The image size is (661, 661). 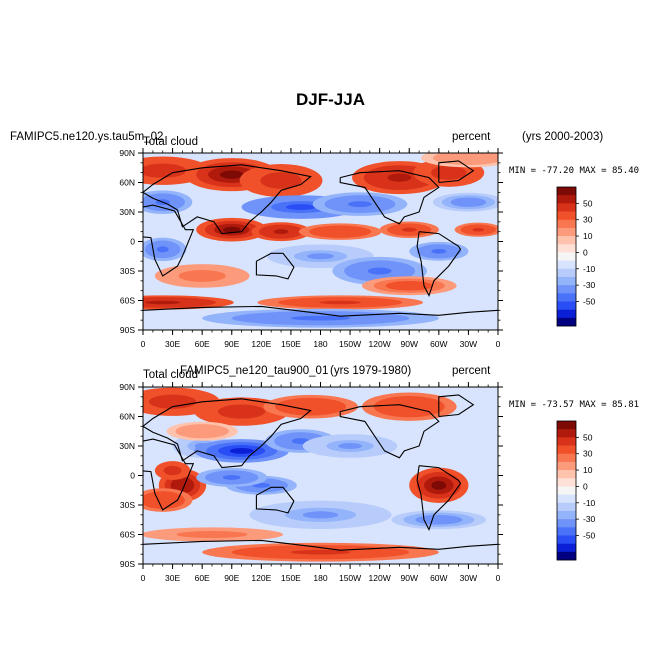 I want to click on panel2-years-label: (yrs 1979-1980), so click(x=371, y=371).